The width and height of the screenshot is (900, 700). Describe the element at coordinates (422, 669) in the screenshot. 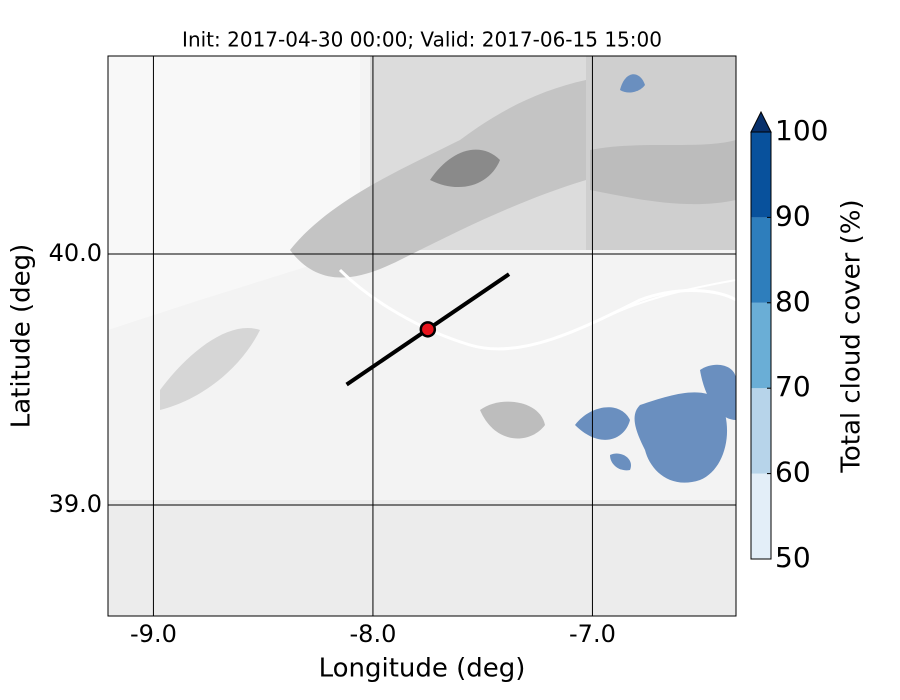

I see `x-axis-label: Longitude (deg)` at that location.